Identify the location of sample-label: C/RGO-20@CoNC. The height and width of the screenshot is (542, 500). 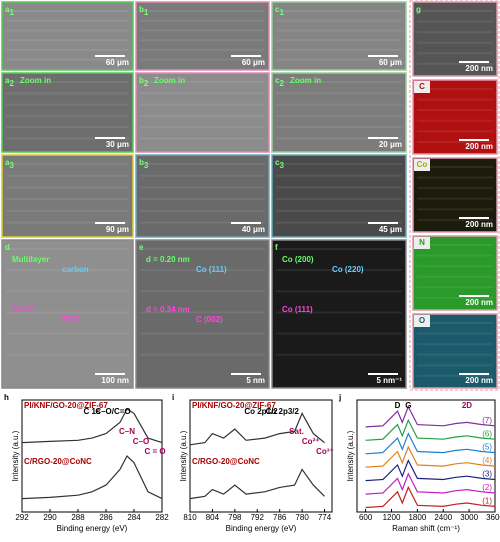
(226, 461).